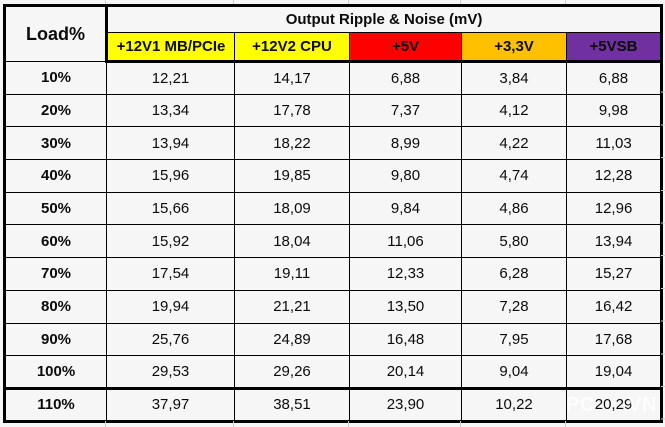 This screenshot has height=427, width=665. I want to click on column-header-3v3: +3,3V, so click(514, 47).